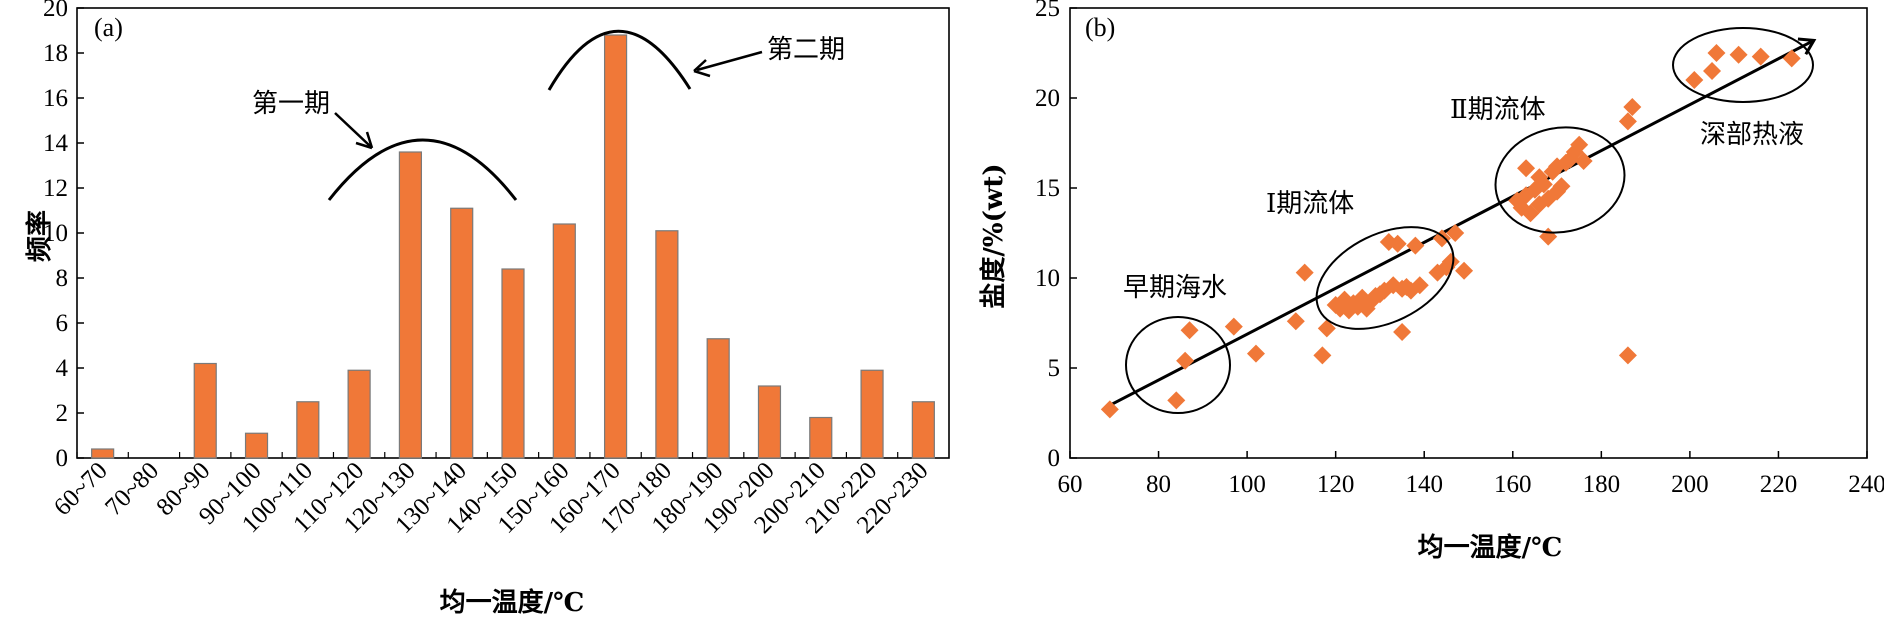 The width and height of the screenshot is (1884, 619). I want to click on y-tick-label: 8, so click(62, 278).